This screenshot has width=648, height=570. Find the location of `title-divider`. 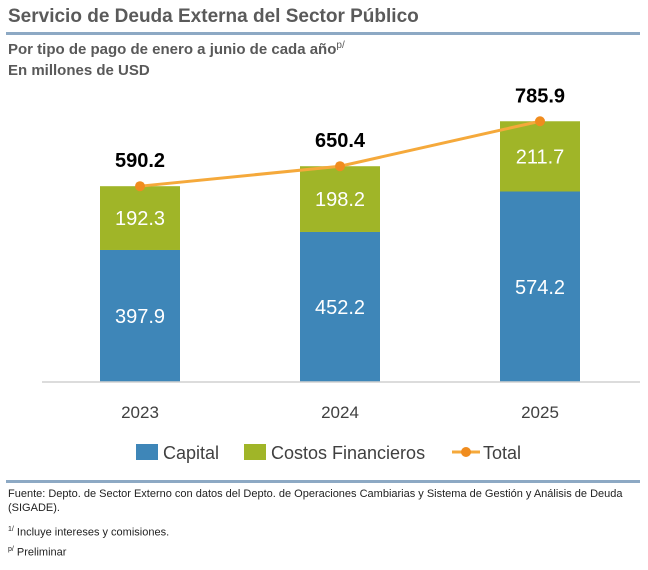

title-divider is located at coordinates (323, 33).